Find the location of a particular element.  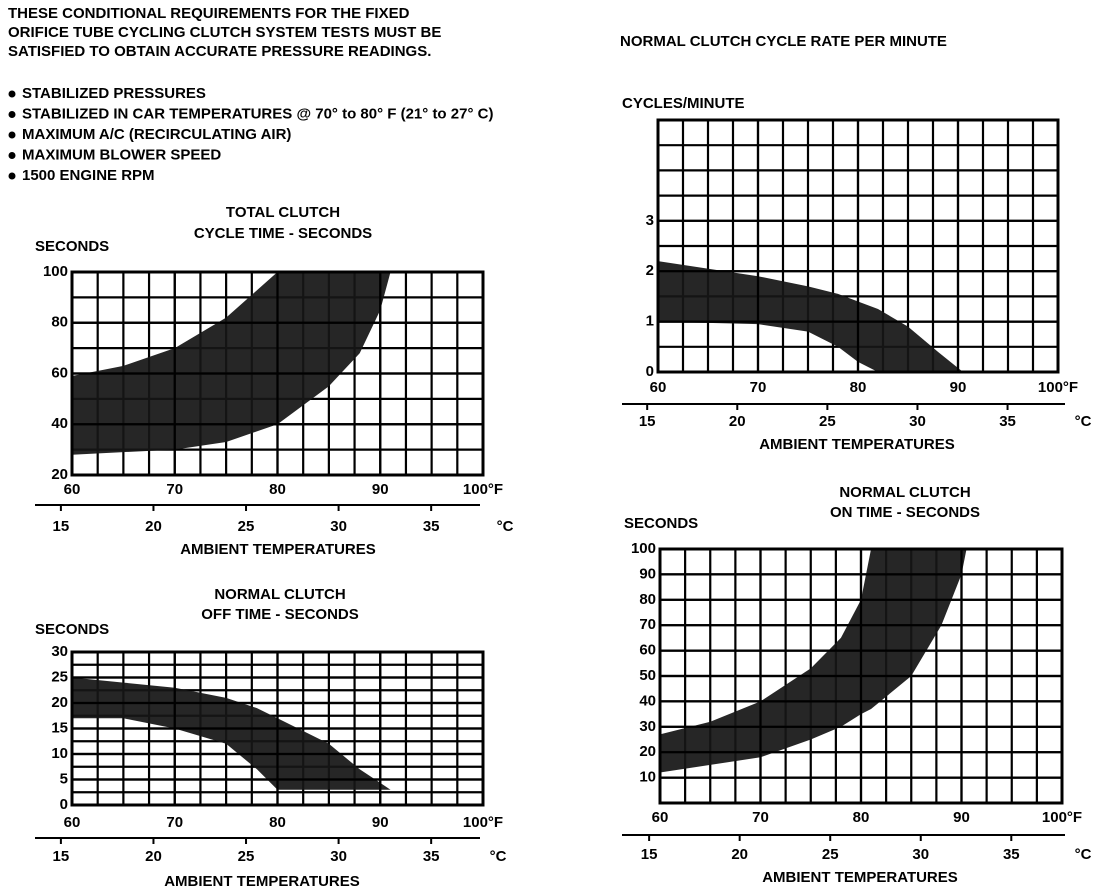

y-axis-label: CYCLES/MINUTE is located at coordinates (683, 103).